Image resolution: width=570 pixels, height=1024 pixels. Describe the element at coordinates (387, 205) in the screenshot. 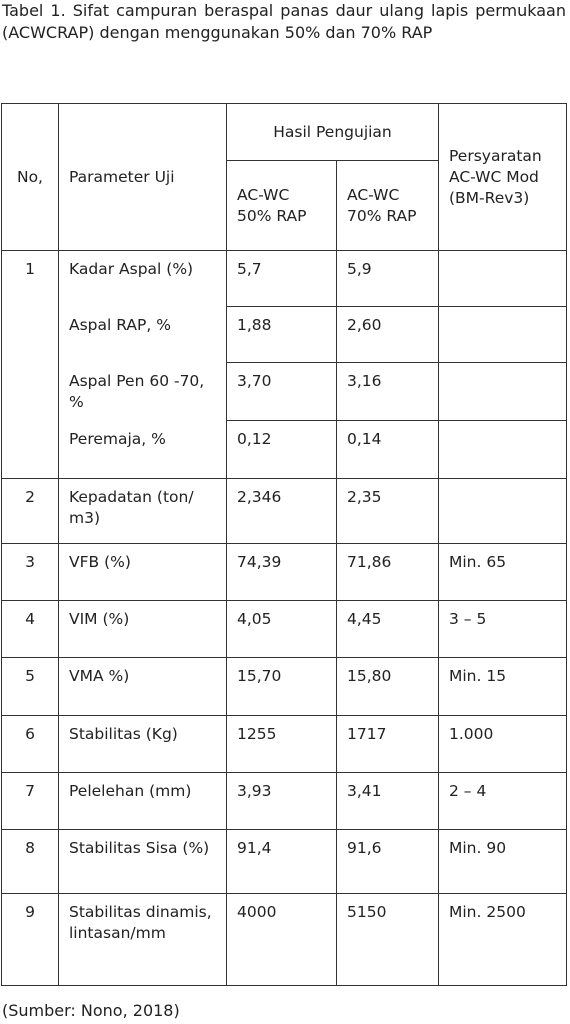

I see `table-cell: AC-WC 70% RAP` at that location.